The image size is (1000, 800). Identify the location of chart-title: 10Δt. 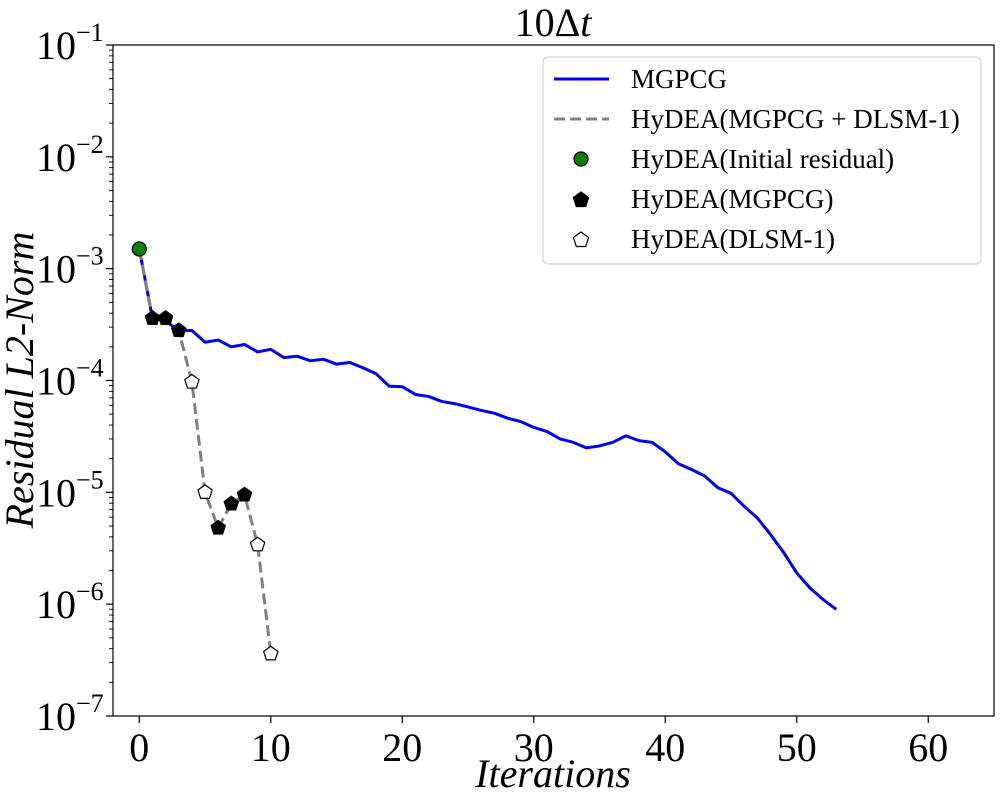
(554, 22).